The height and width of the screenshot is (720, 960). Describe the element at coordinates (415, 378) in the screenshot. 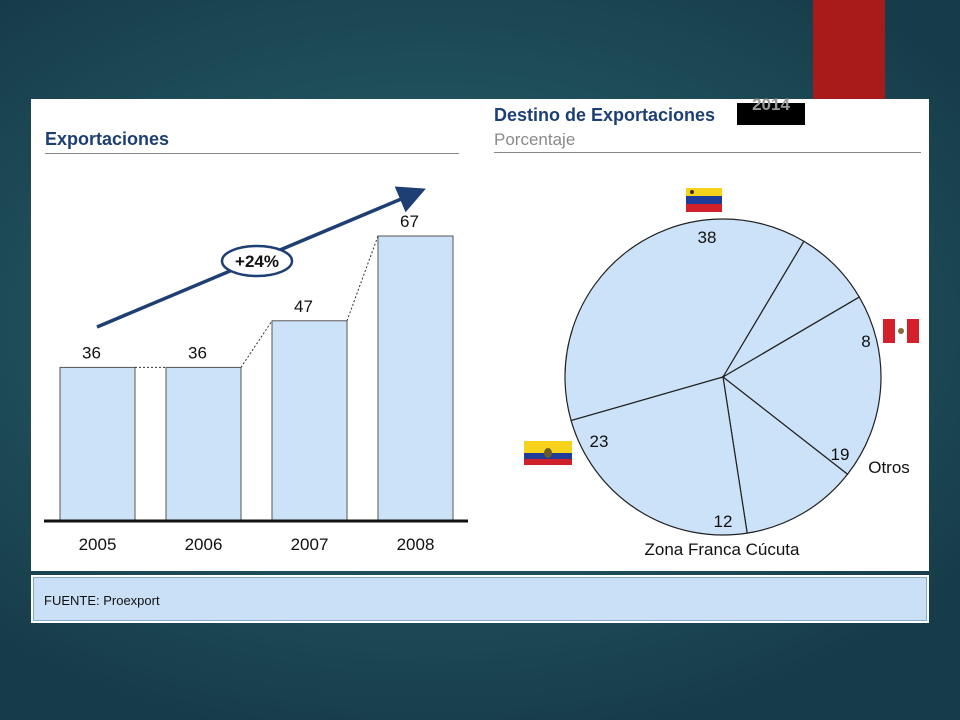

I see `bar-2008` at that location.